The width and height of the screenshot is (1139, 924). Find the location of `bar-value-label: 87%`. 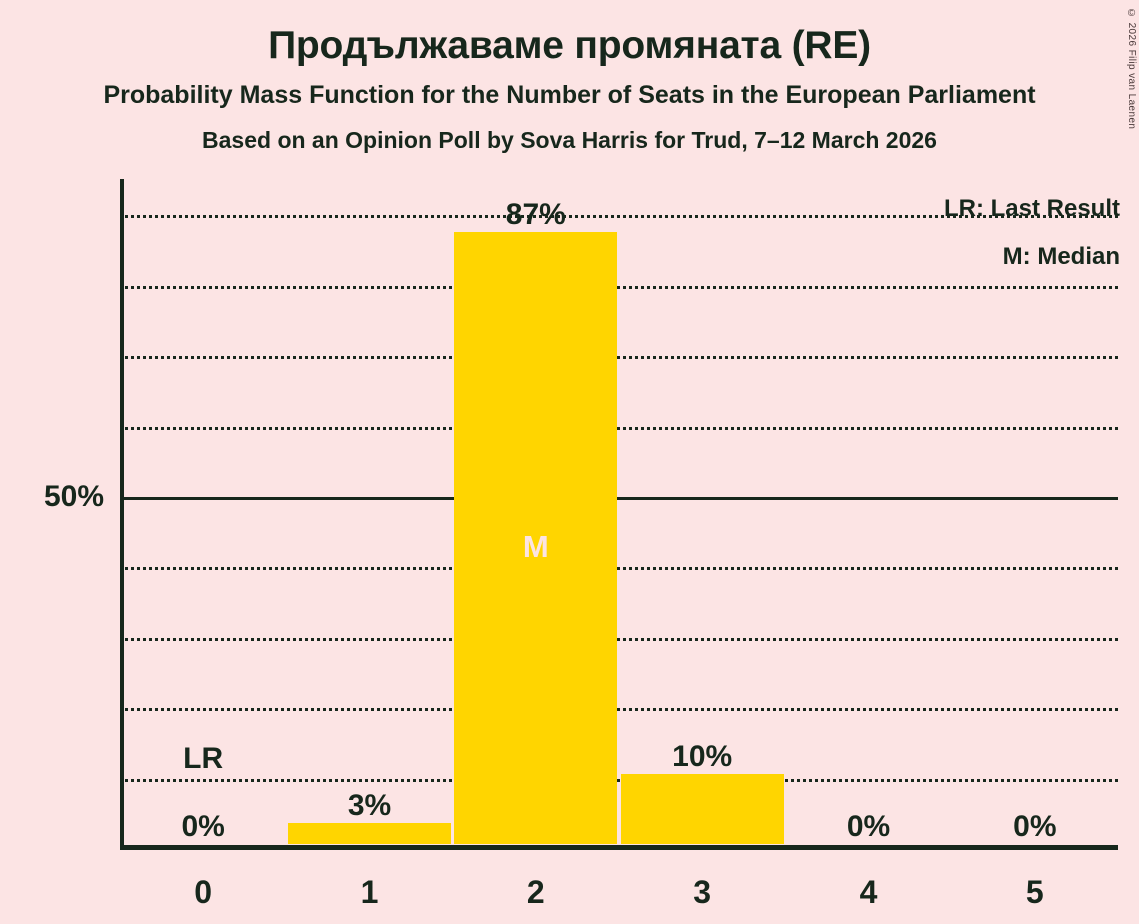

bar-value-label: 87% is located at coordinates (535, 214).